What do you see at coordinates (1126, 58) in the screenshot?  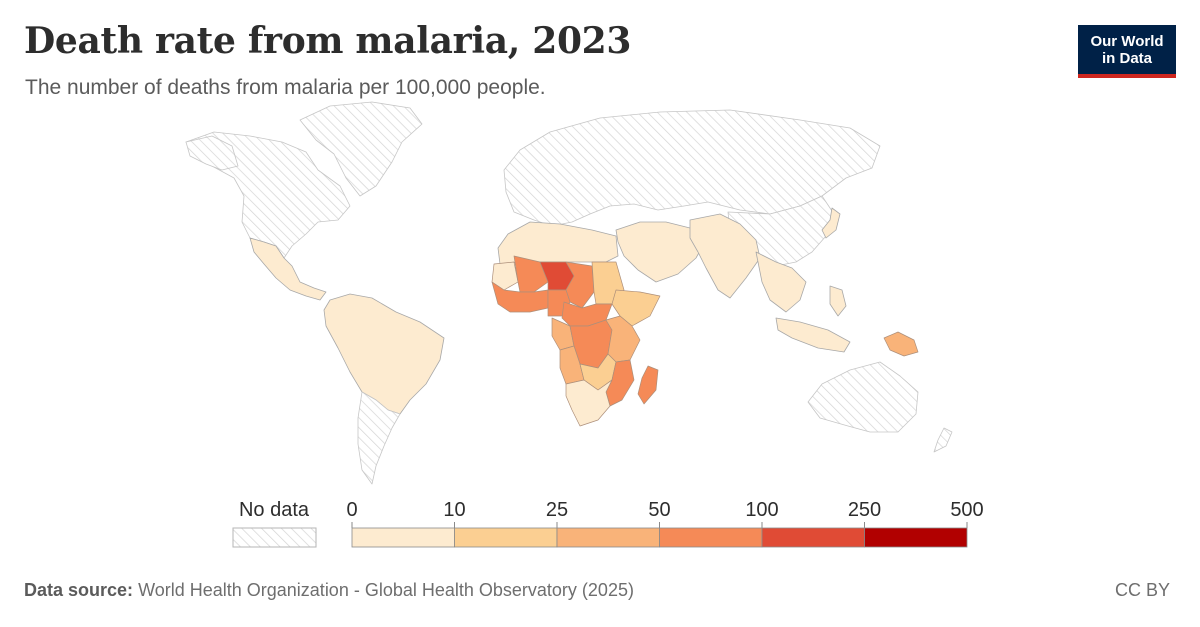 I see `logo-line-2: in Data` at bounding box center [1126, 58].